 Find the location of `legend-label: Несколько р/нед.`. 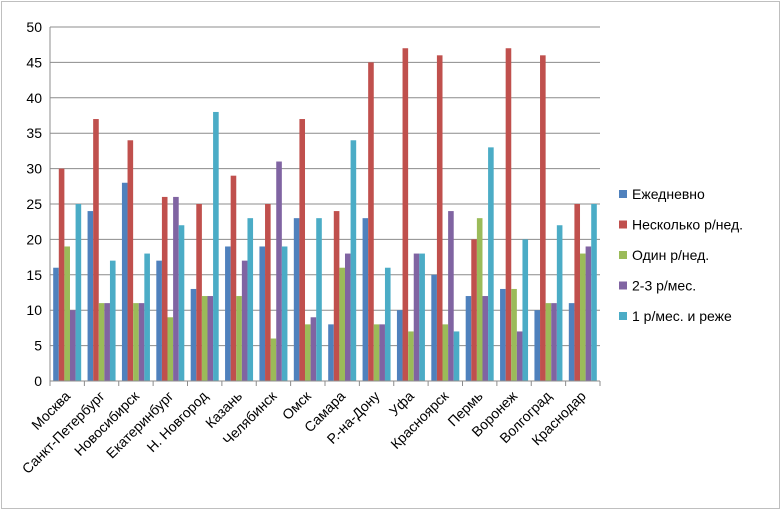

legend-label: Несколько р/нед. is located at coordinates (687, 225).